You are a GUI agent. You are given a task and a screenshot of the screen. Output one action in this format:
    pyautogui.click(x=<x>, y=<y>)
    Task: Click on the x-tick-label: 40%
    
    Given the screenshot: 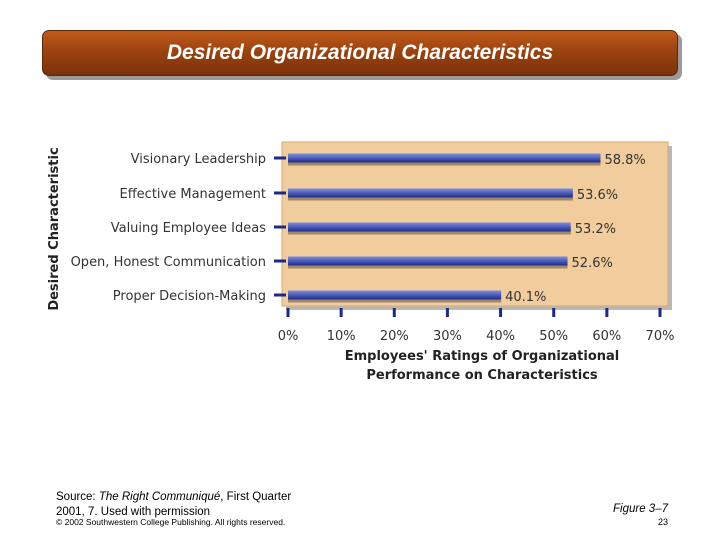 What is the action you would take?
    pyautogui.click(x=500, y=336)
    